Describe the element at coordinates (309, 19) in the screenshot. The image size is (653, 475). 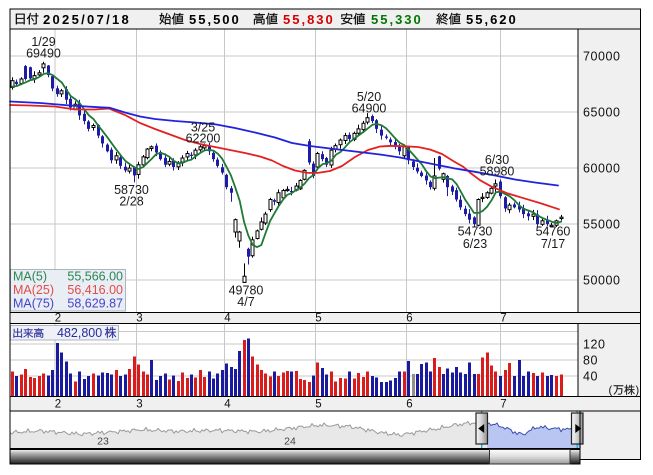
I see `svg-text: 55,830` at that location.